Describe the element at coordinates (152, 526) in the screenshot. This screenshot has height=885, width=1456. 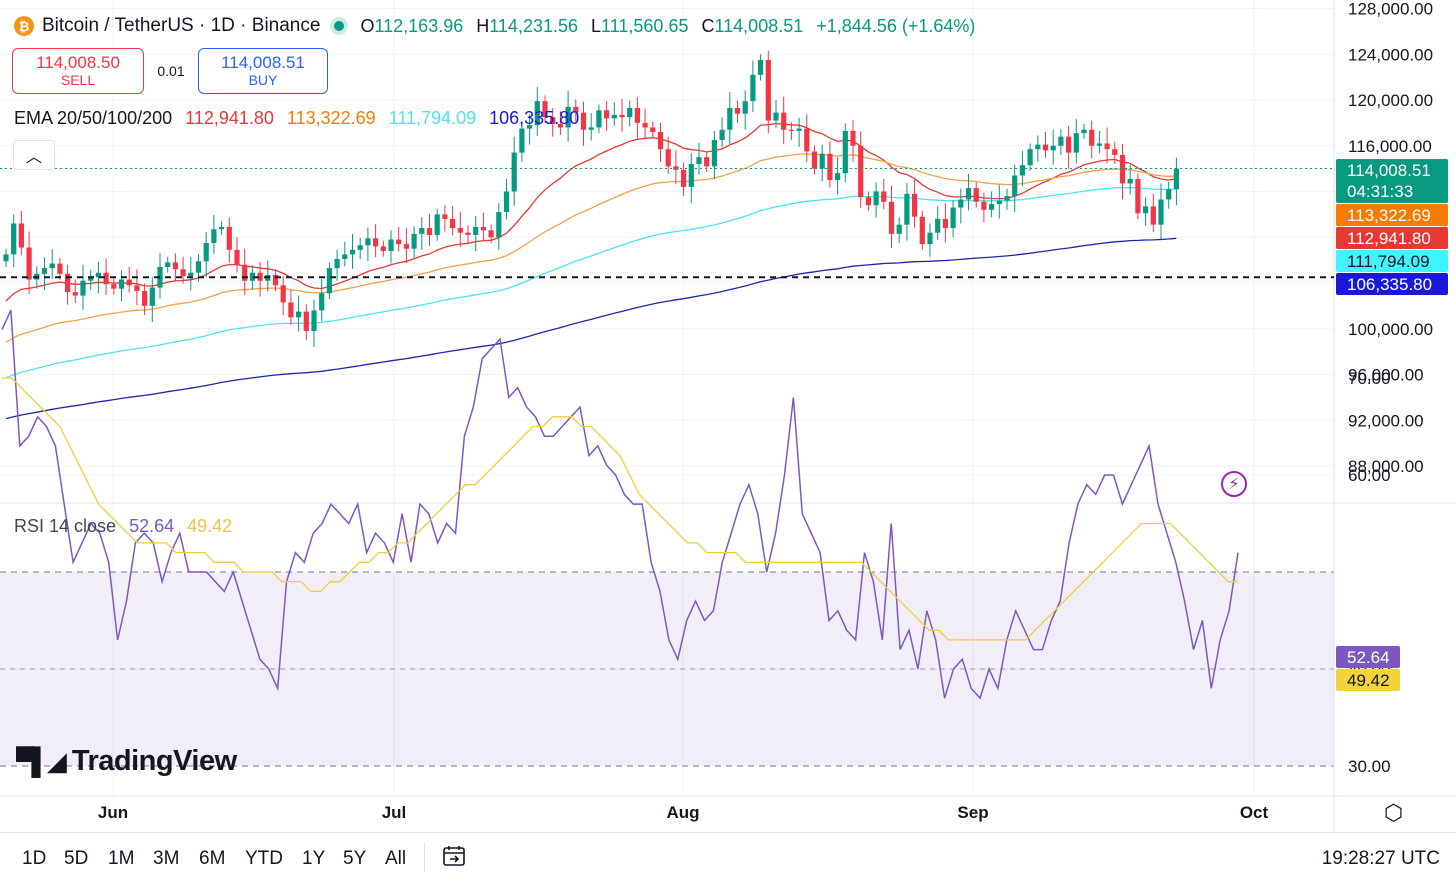
I see `rsi-value: 52.64` at that location.